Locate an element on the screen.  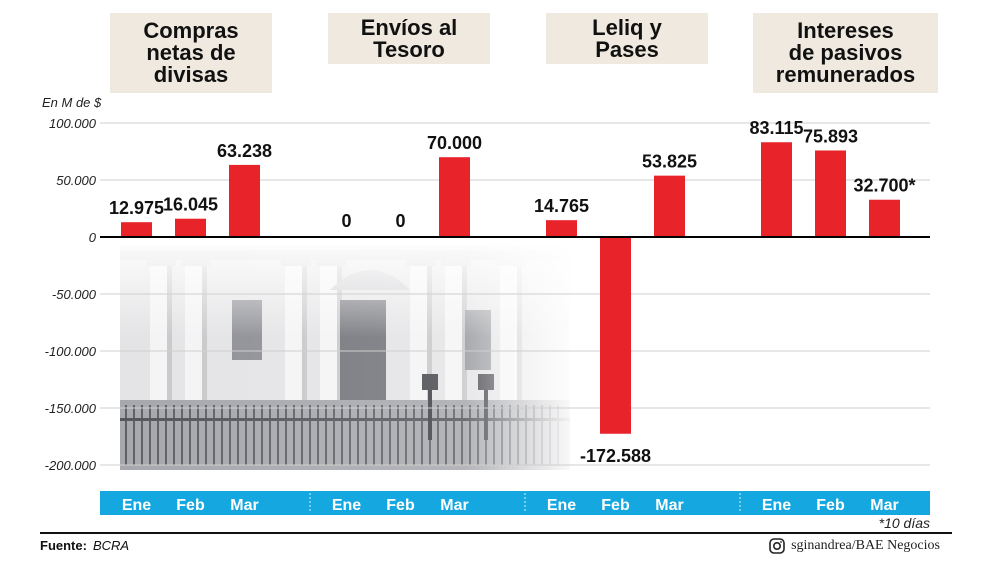
y-tick-label: 0 is located at coordinates (93, 237).